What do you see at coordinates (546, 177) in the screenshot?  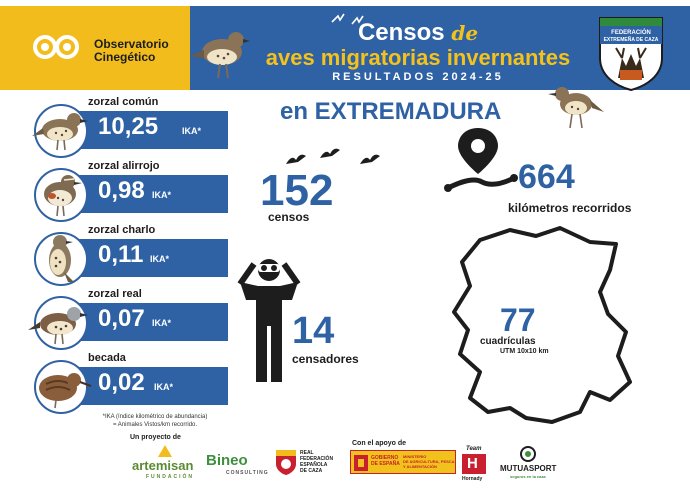 I see `km-count: 664` at bounding box center [546, 177].